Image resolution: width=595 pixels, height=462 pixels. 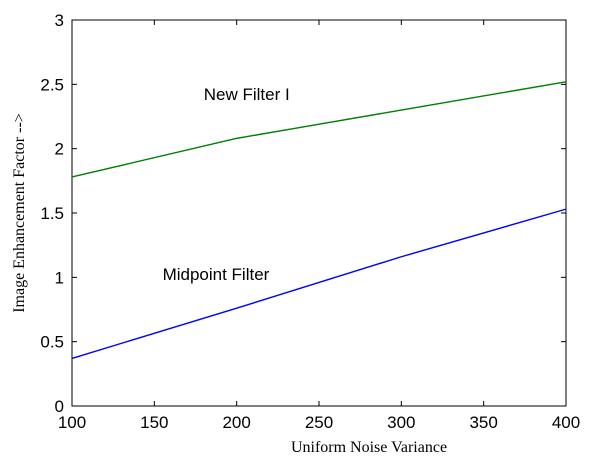 I want to click on y-tick-label: 0, so click(x=59, y=406).